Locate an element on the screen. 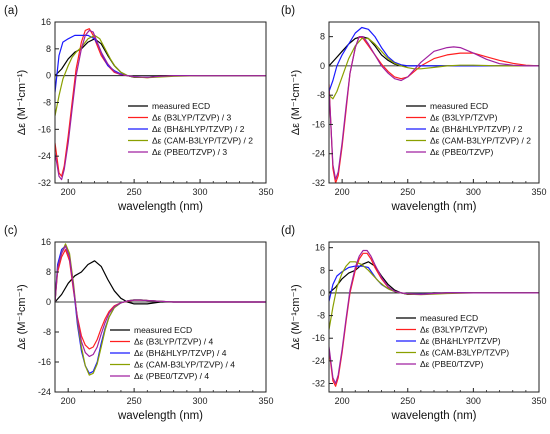 This screenshot has width=550, height=434. legend-entry: Δε (BH&HLYP/TZVP) / 4 is located at coordinates (180, 353).